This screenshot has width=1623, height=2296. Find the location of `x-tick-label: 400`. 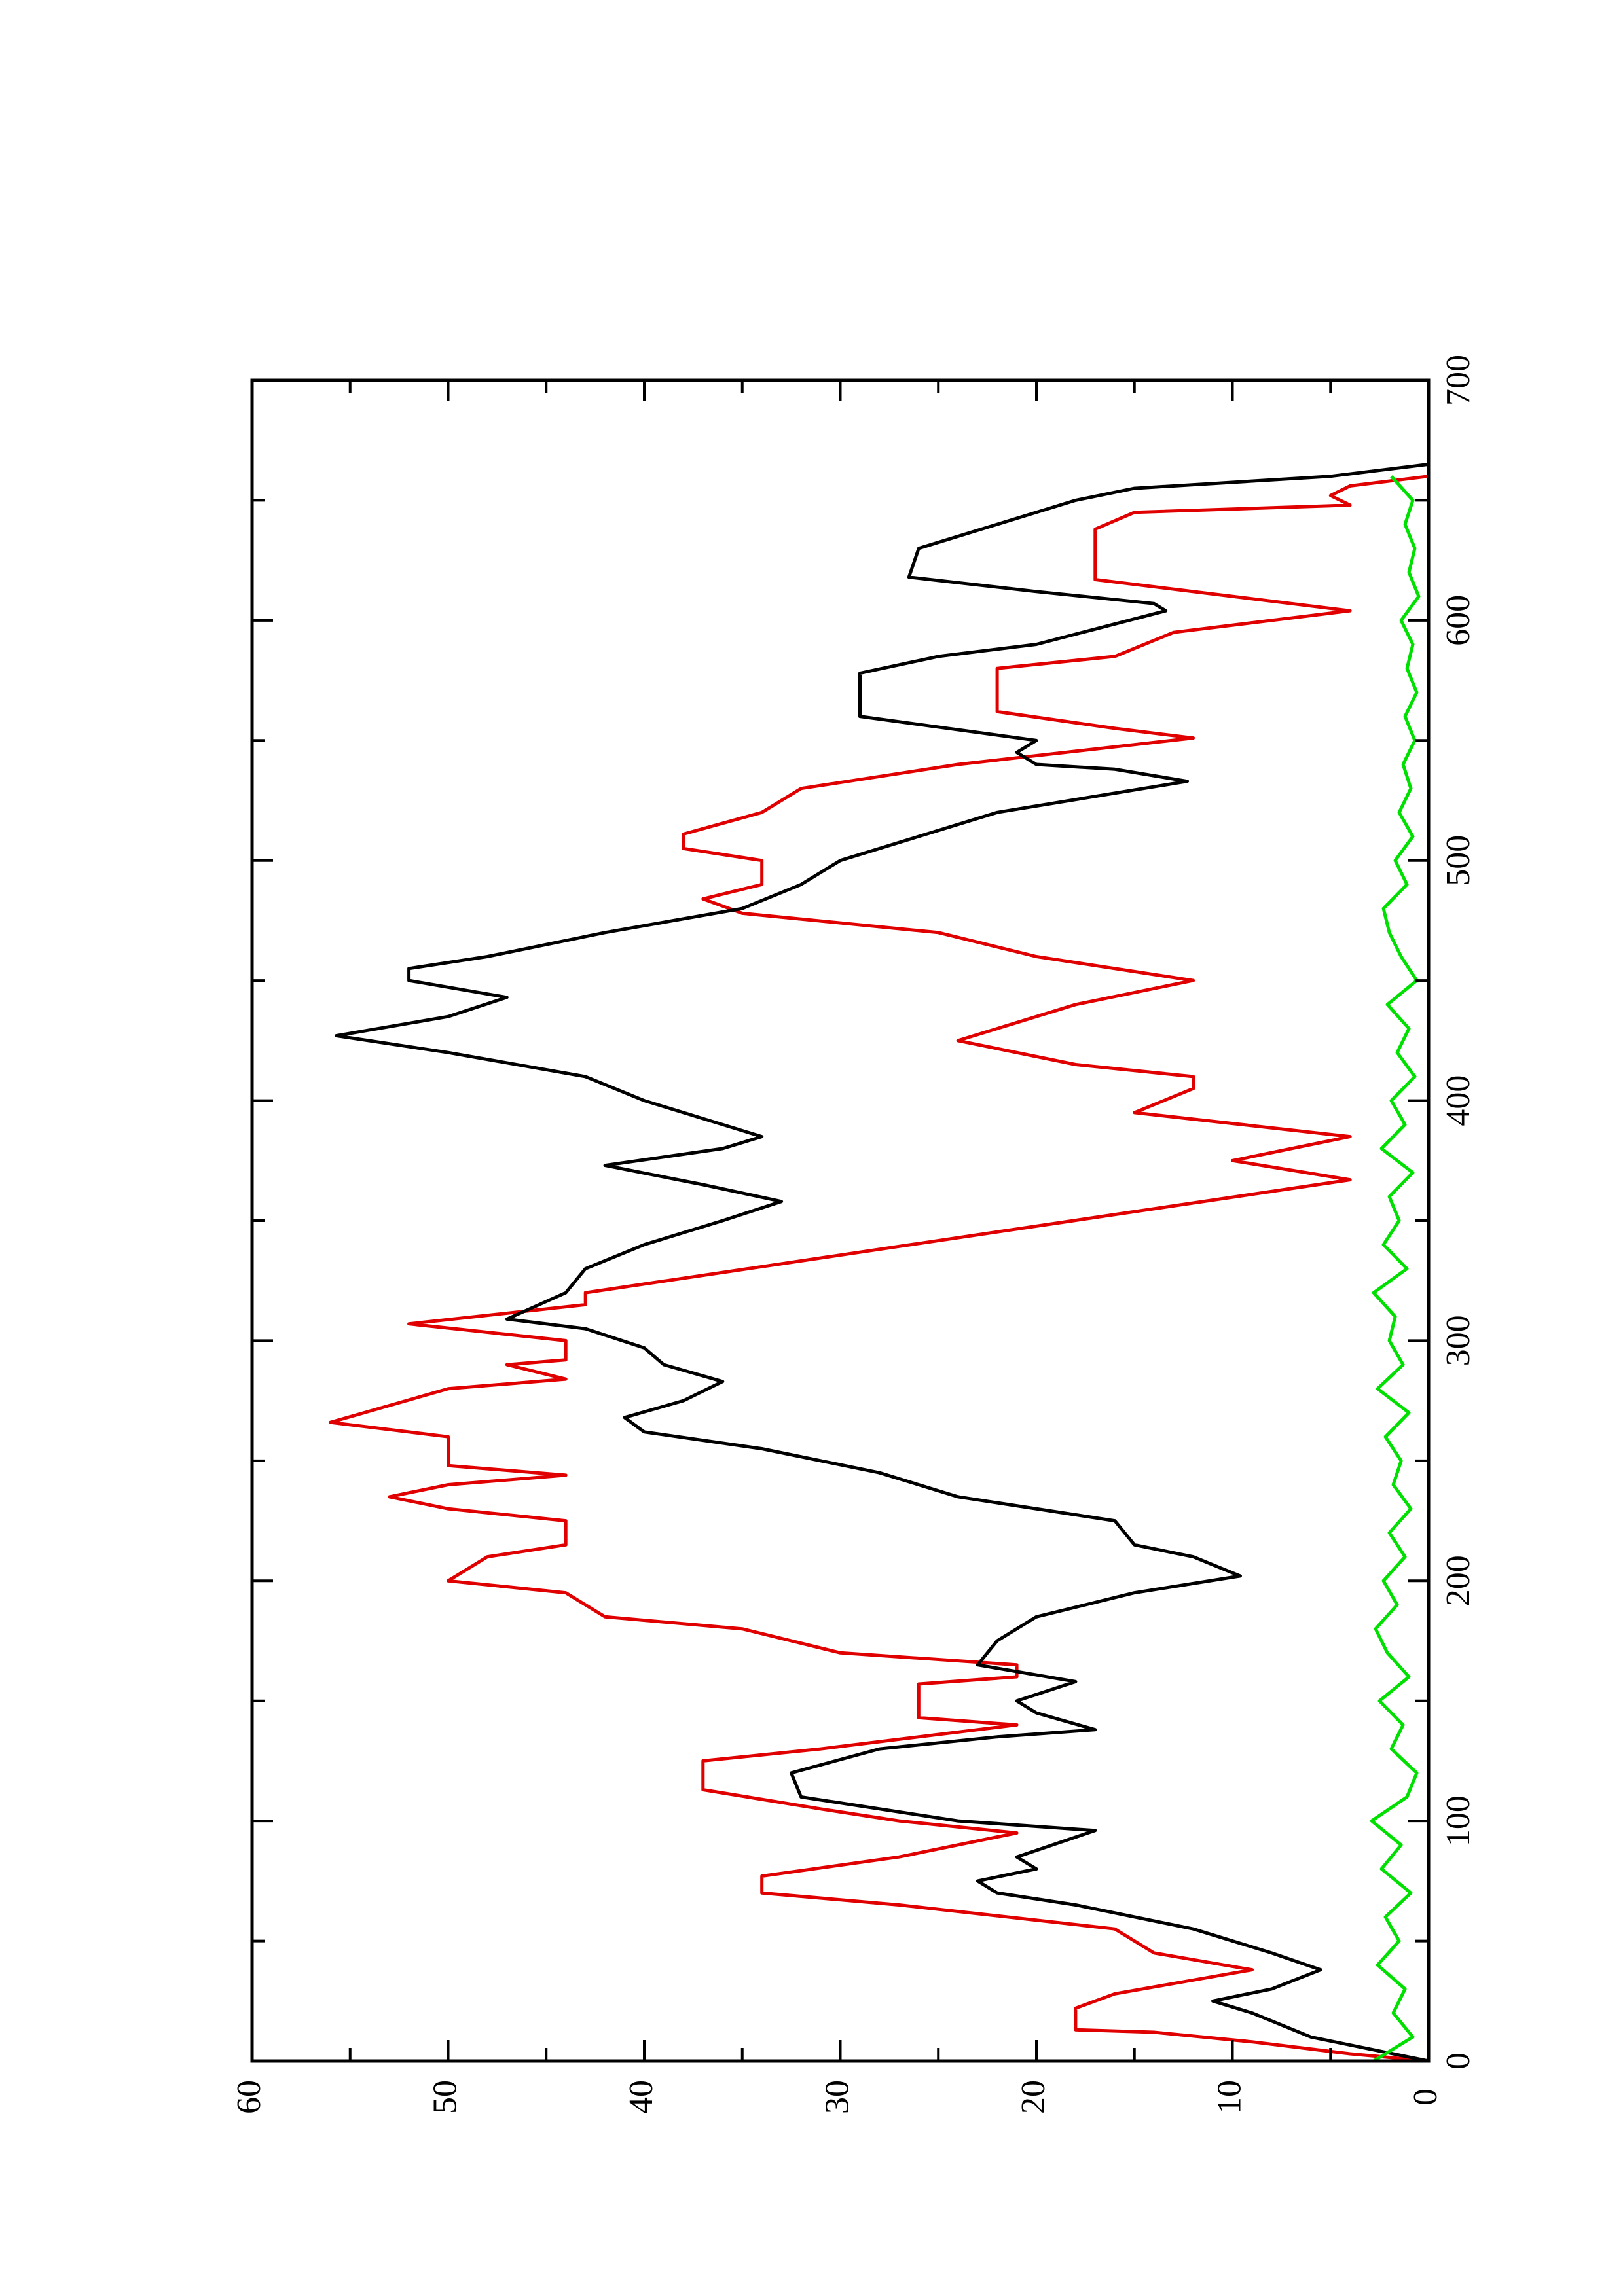

x-tick-label: 400 is located at coordinates (1458, 1100).